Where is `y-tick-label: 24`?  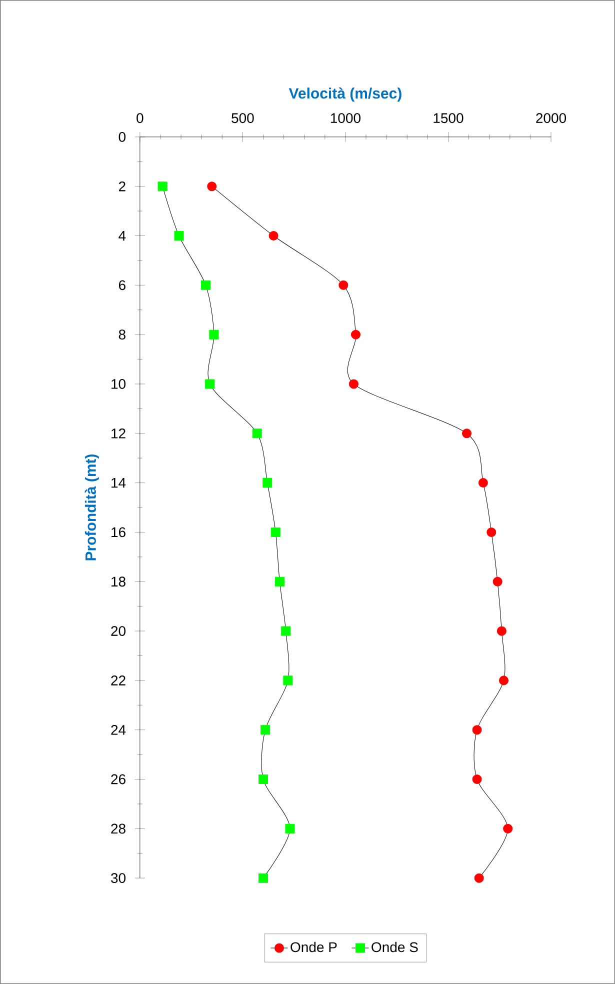
y-tick-label: 24 is located at coordinates (118, 729).